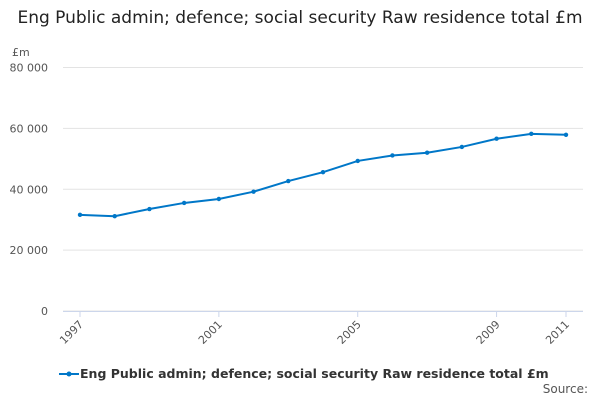 The height and width of the screenshot is (400, 600). Describe the element at coordinates (69, 373) in the screenshot. I see `legend-swatch` at that location.